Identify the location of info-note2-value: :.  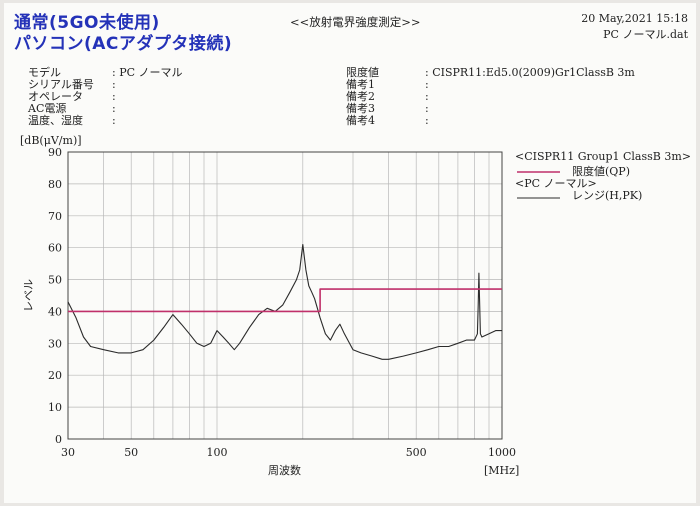
(427, 96).